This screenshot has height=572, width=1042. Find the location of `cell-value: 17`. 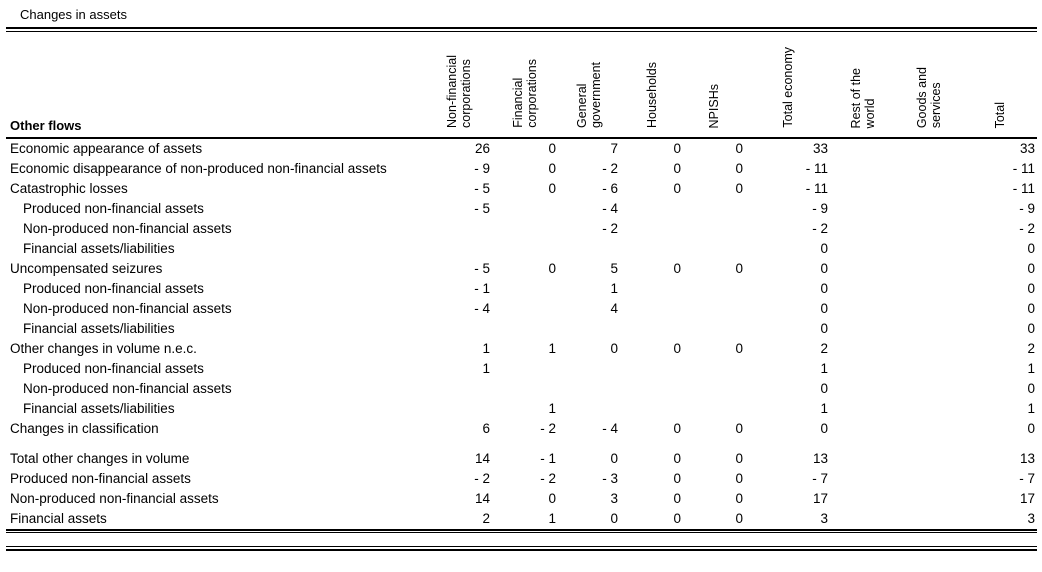

cell-value: 17 is located at coordinates (820, 498).